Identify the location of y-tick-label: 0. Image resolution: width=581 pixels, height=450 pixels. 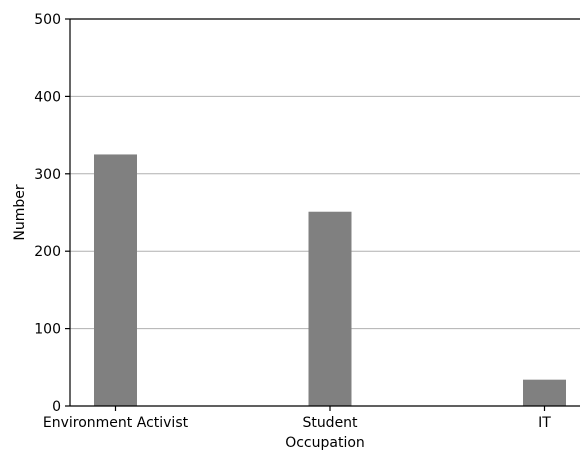
(56, 407).